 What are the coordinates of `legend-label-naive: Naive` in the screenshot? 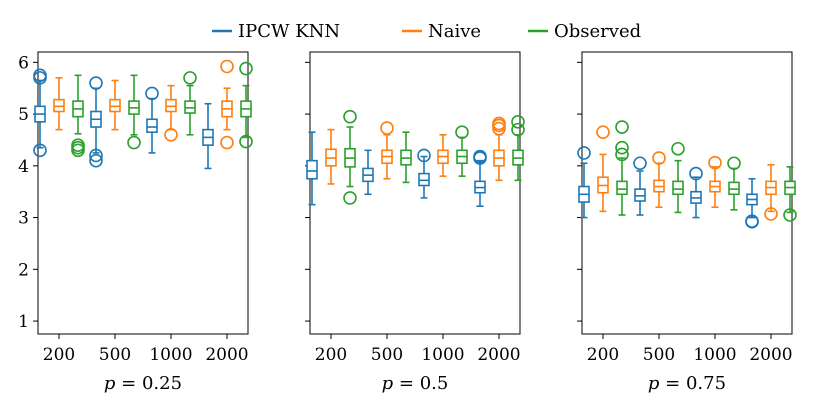 It's located at (454, 31).